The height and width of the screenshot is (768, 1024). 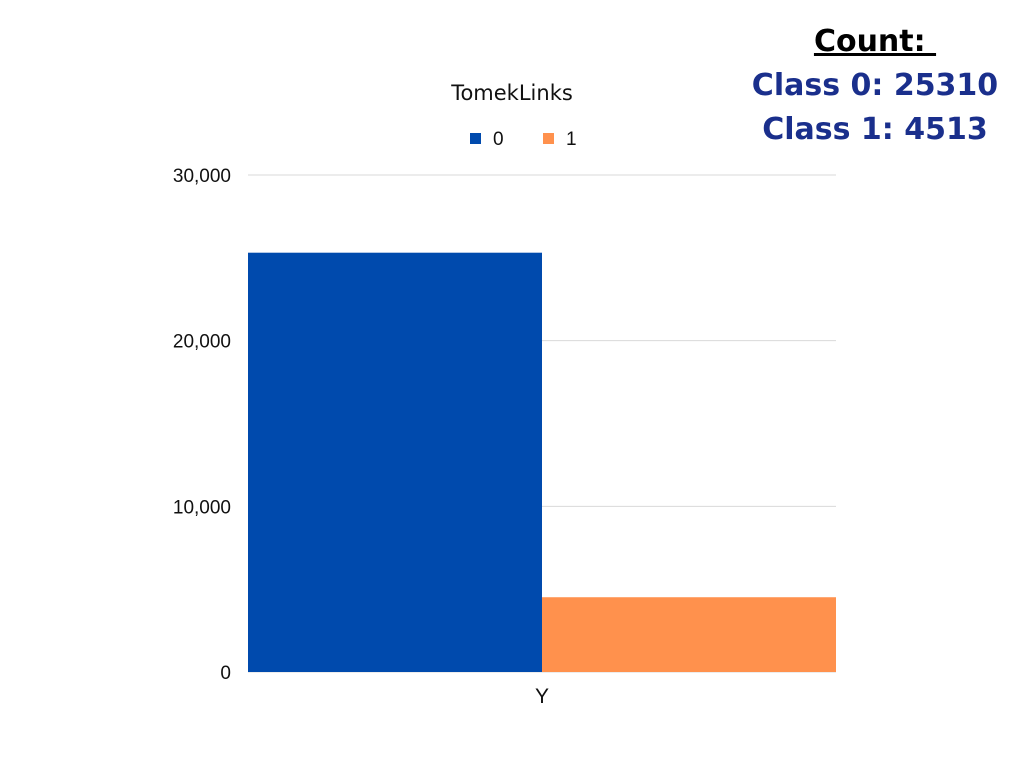 What do you see at coordinates (498, 139) in the screenshot?
I see `legend-label-0: 0` at bounding box center [498, 139].